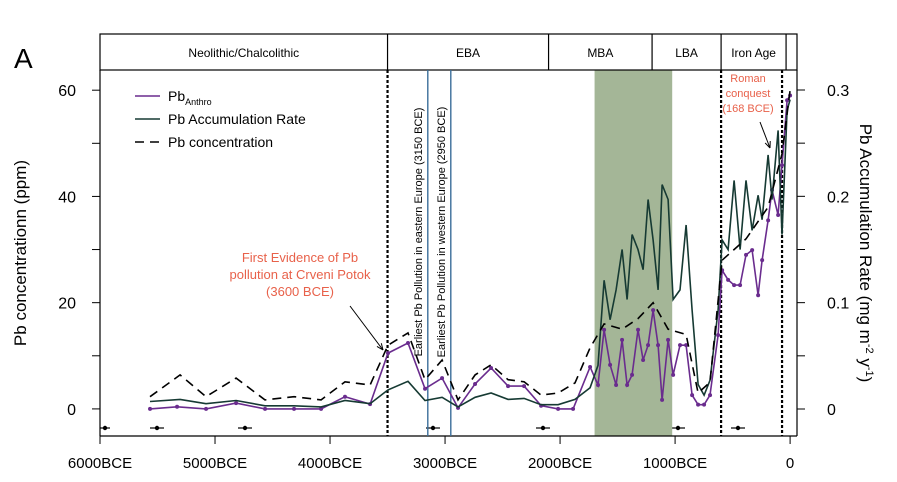 The width and height of the screenshot is (897, 482). What do you see at coordinates (71, 410) in the screenshot?
I see `y-tick-label: 0` at bounding box center [71, 410].